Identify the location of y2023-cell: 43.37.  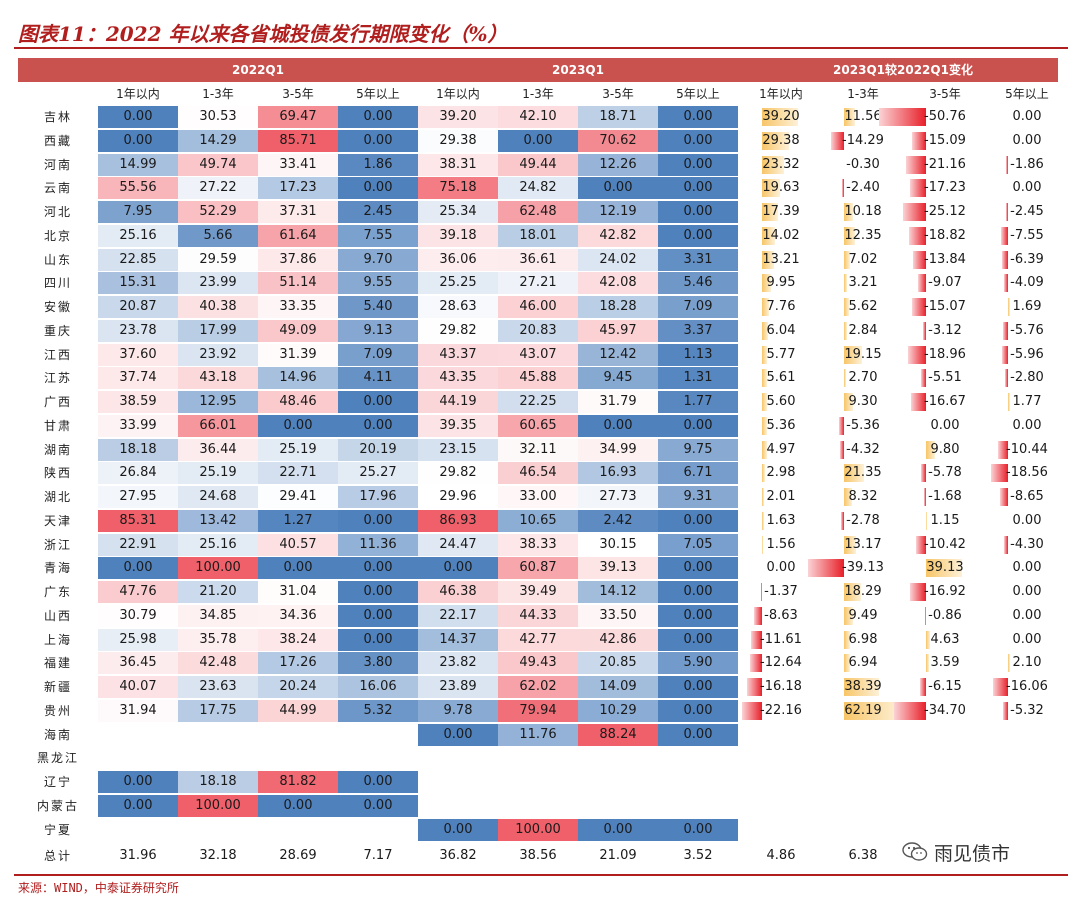
(458, 354).